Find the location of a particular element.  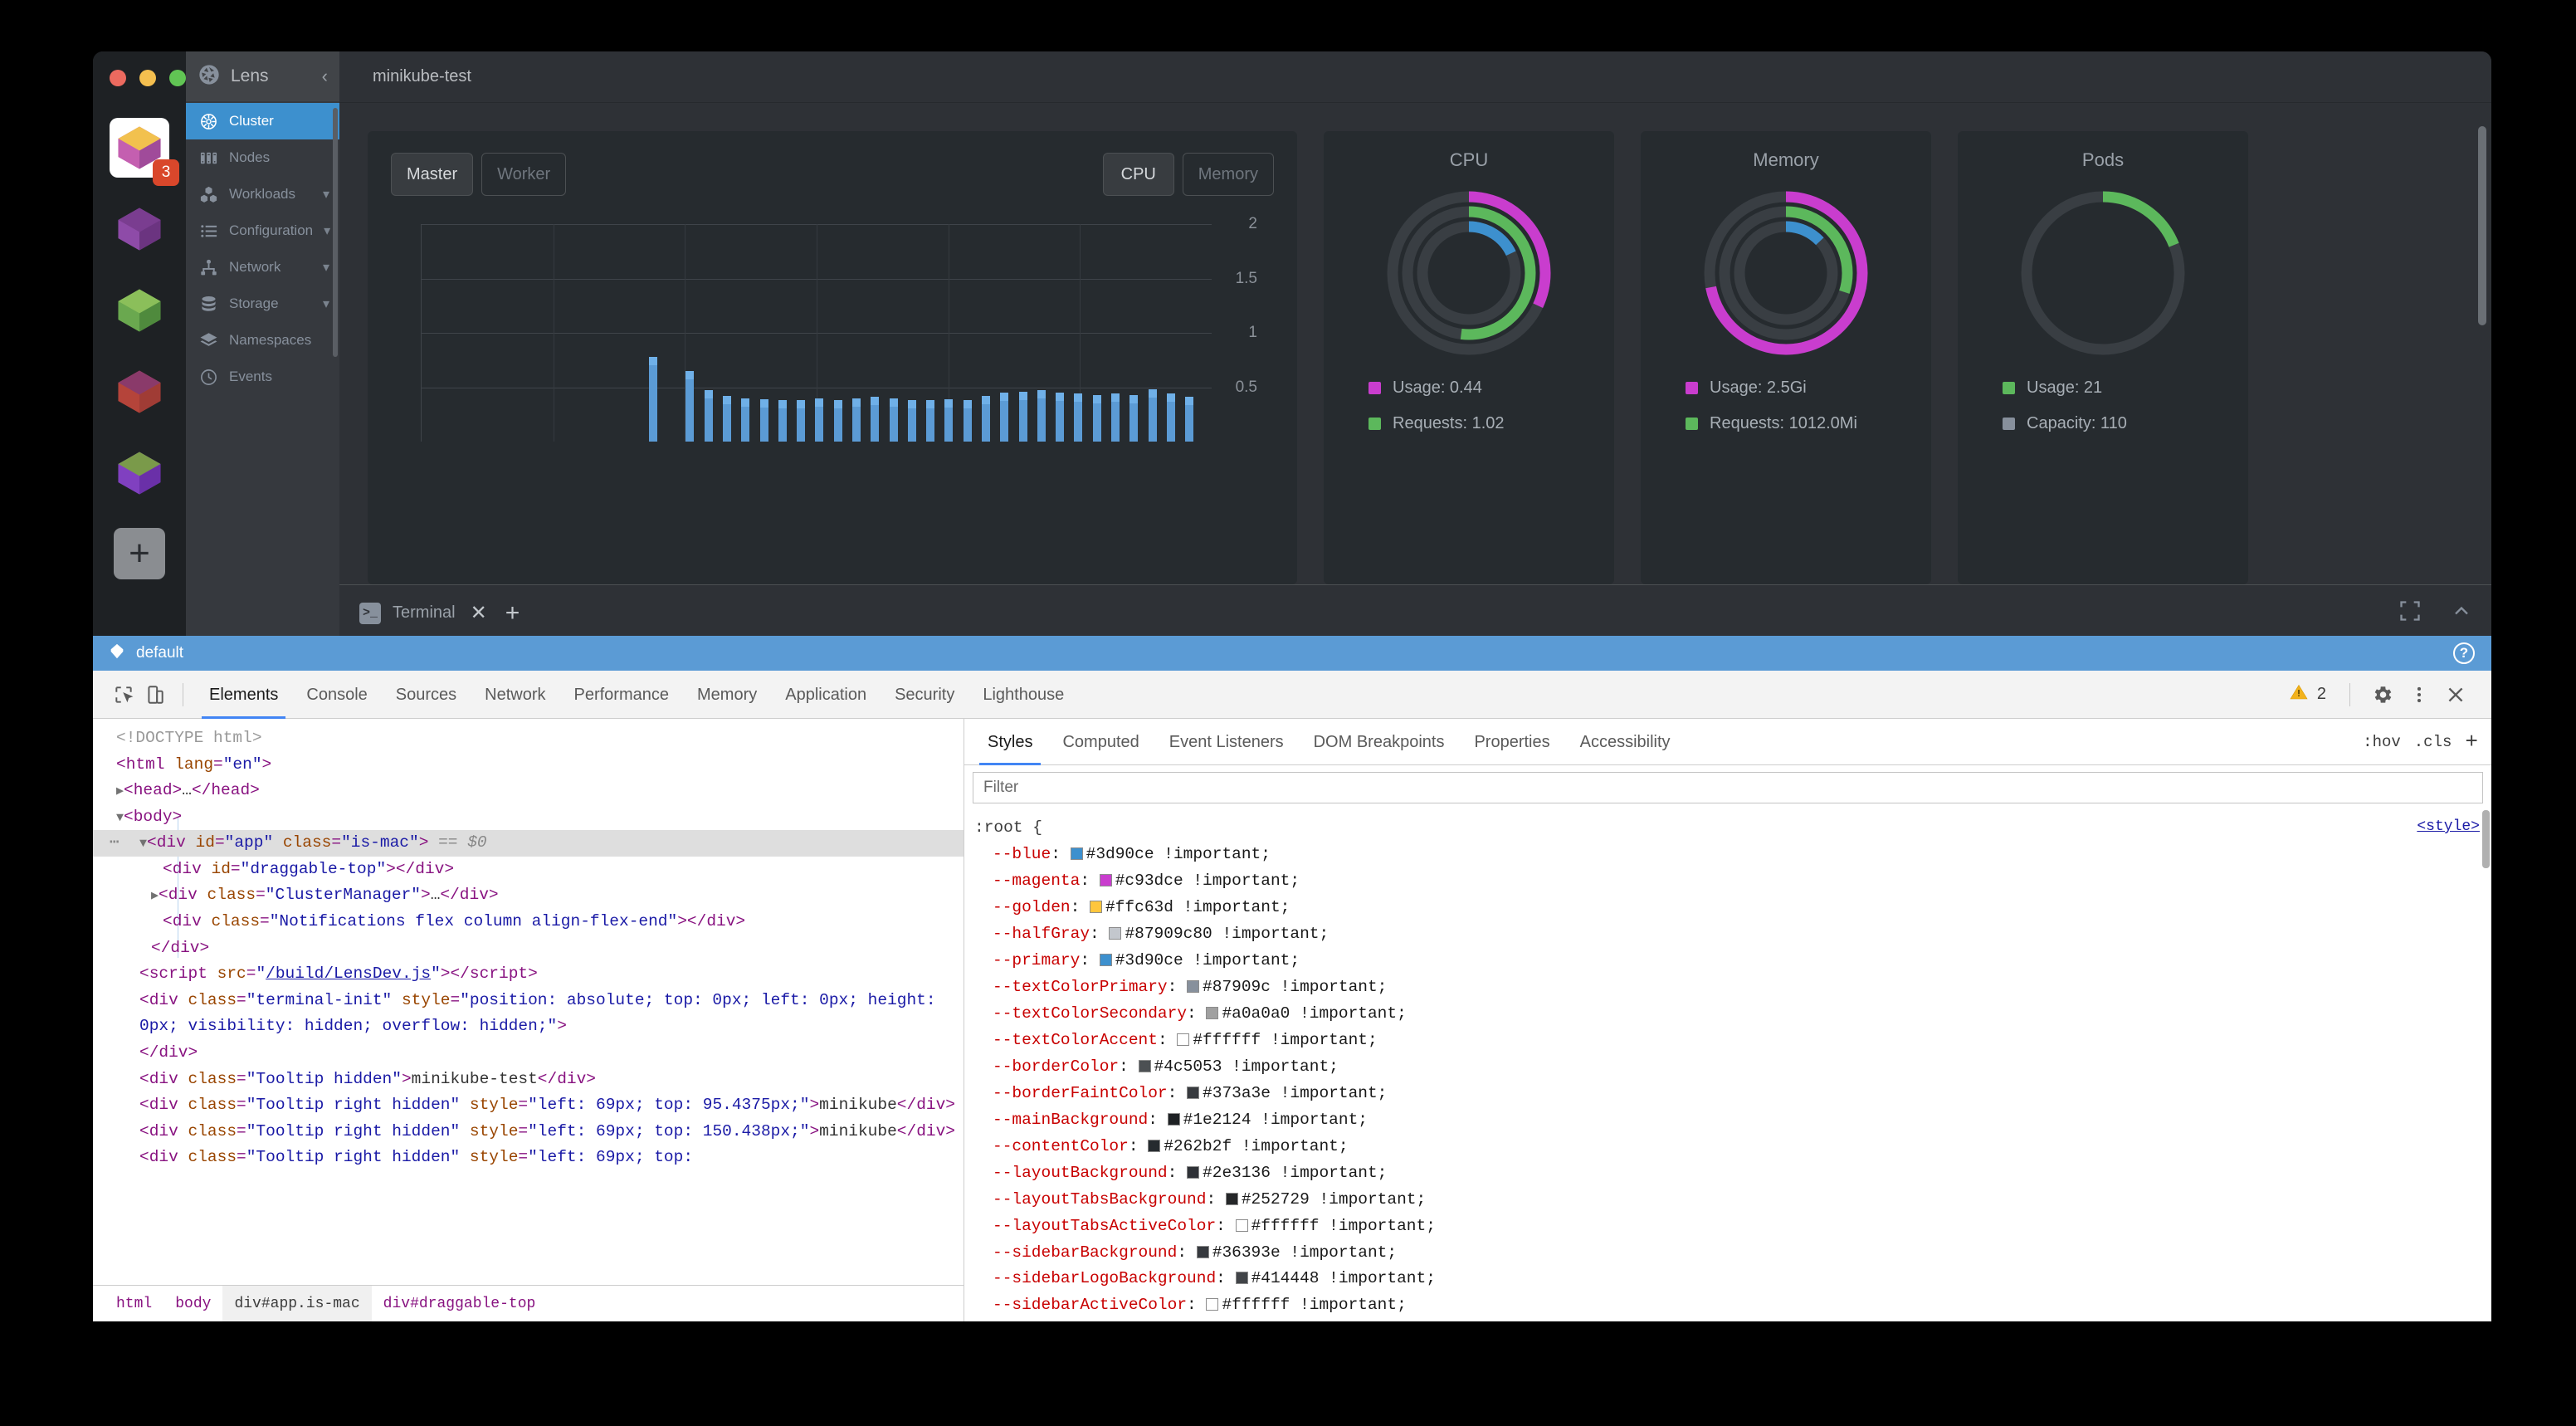

tab-memory: Memory is located at coordinates (728, 694).